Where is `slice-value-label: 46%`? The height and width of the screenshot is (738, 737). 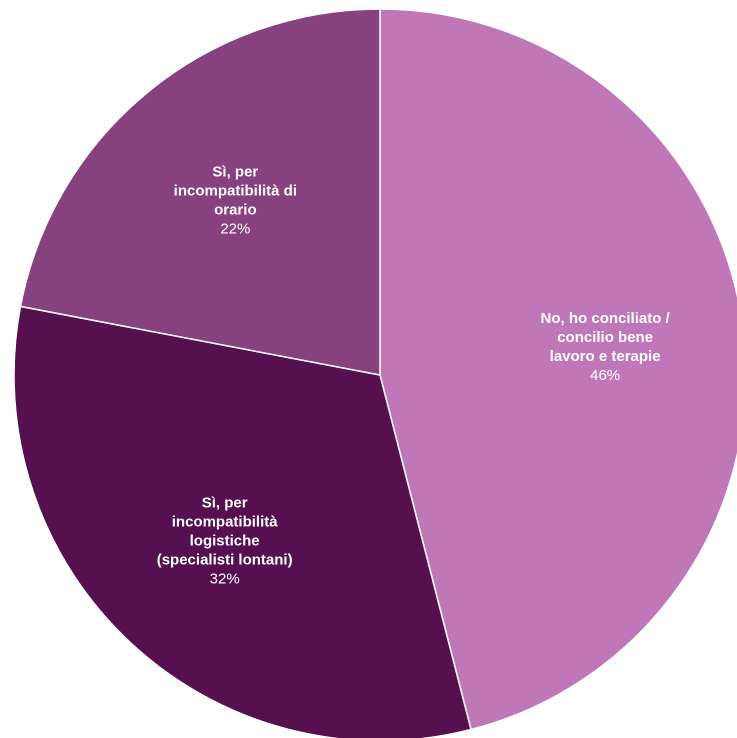
slice-value-label: 46% is located at coordinates (605, 375).